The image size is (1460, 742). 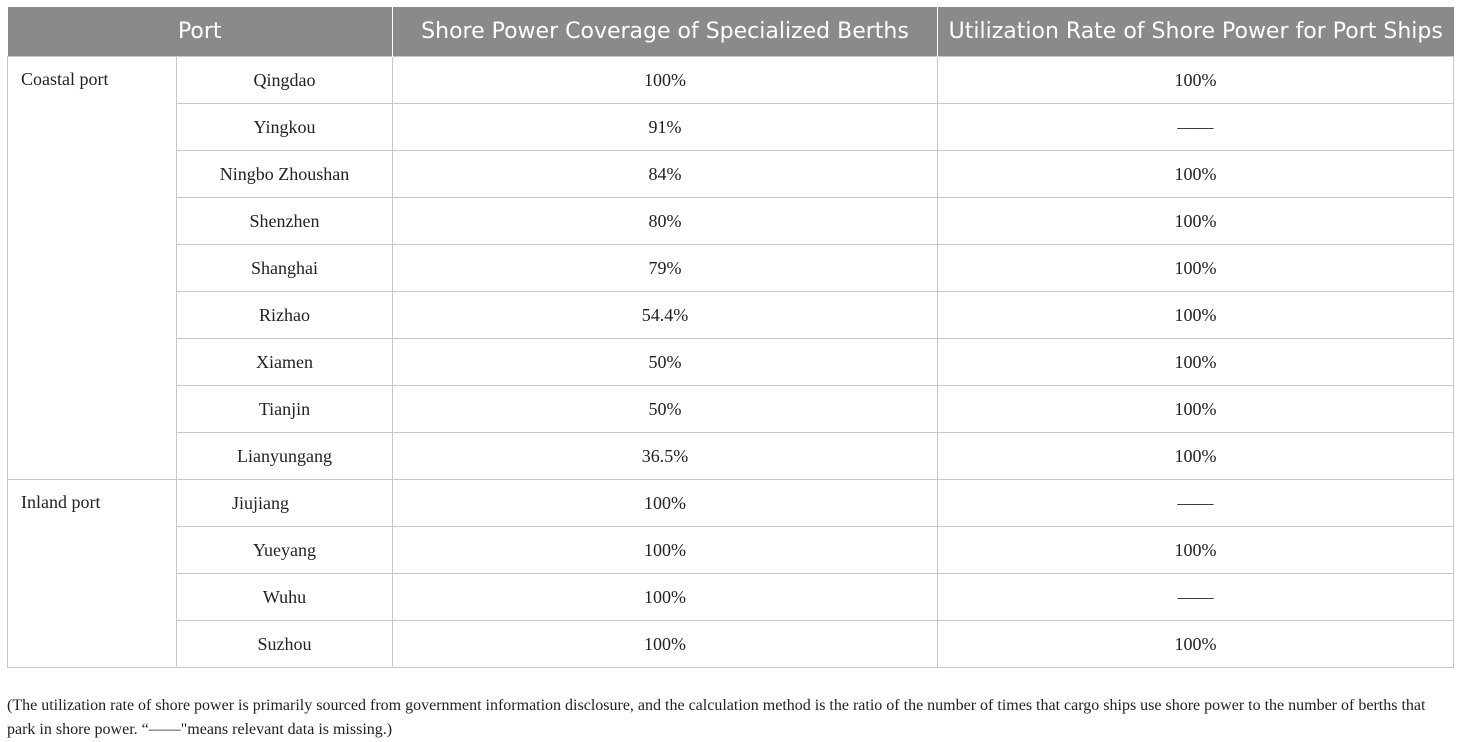 What do you see at coordinates (284, 409) in the screenshot?
I see `port-name: Tianjin` at bounding box center [284, 409].